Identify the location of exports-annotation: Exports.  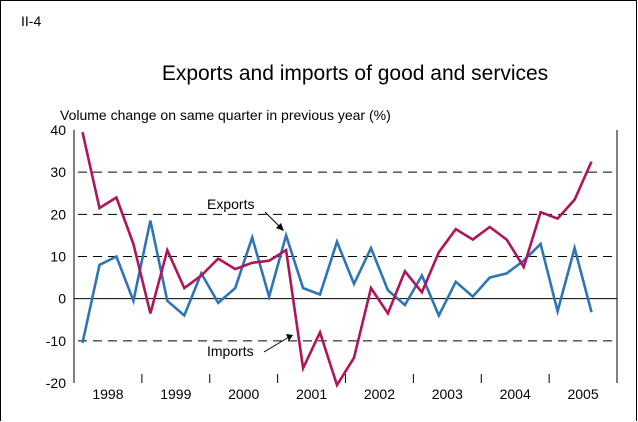
(230, 204).